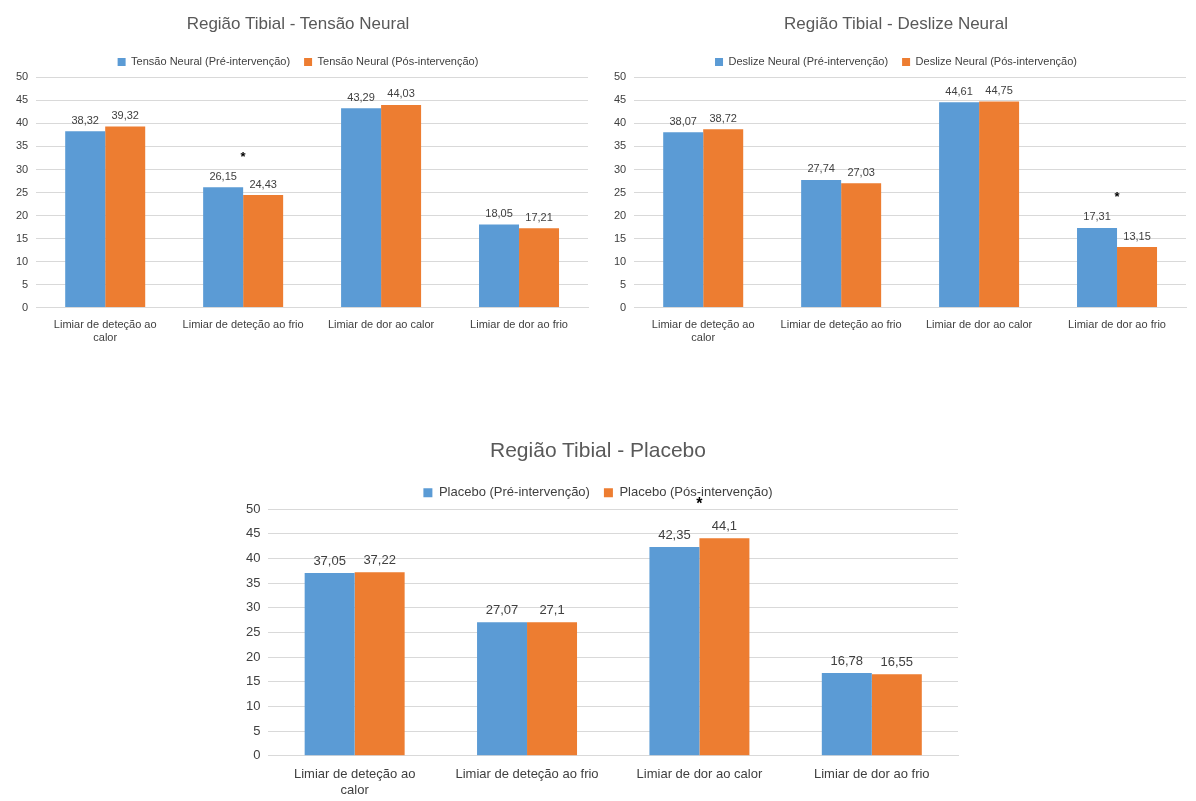 The image size is (1196, 801). I want to click on data-label: 16,55, so click(897, 662).